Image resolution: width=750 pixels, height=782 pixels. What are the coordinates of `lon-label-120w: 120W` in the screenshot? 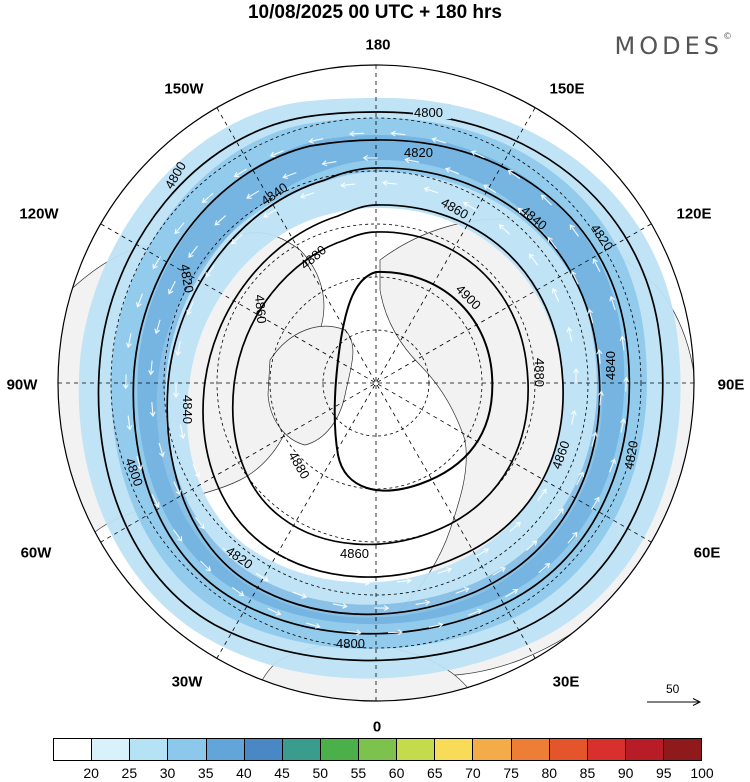 It's located at (39, 214).